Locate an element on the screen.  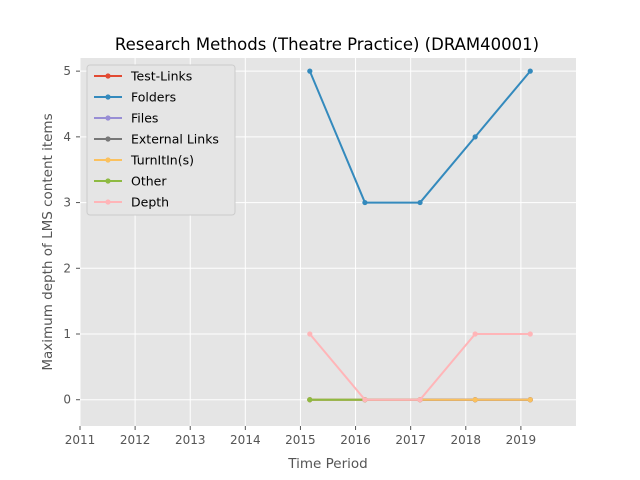
y-axis-label: Maximum depth of LMS content items is located at coordinates (48, 241).